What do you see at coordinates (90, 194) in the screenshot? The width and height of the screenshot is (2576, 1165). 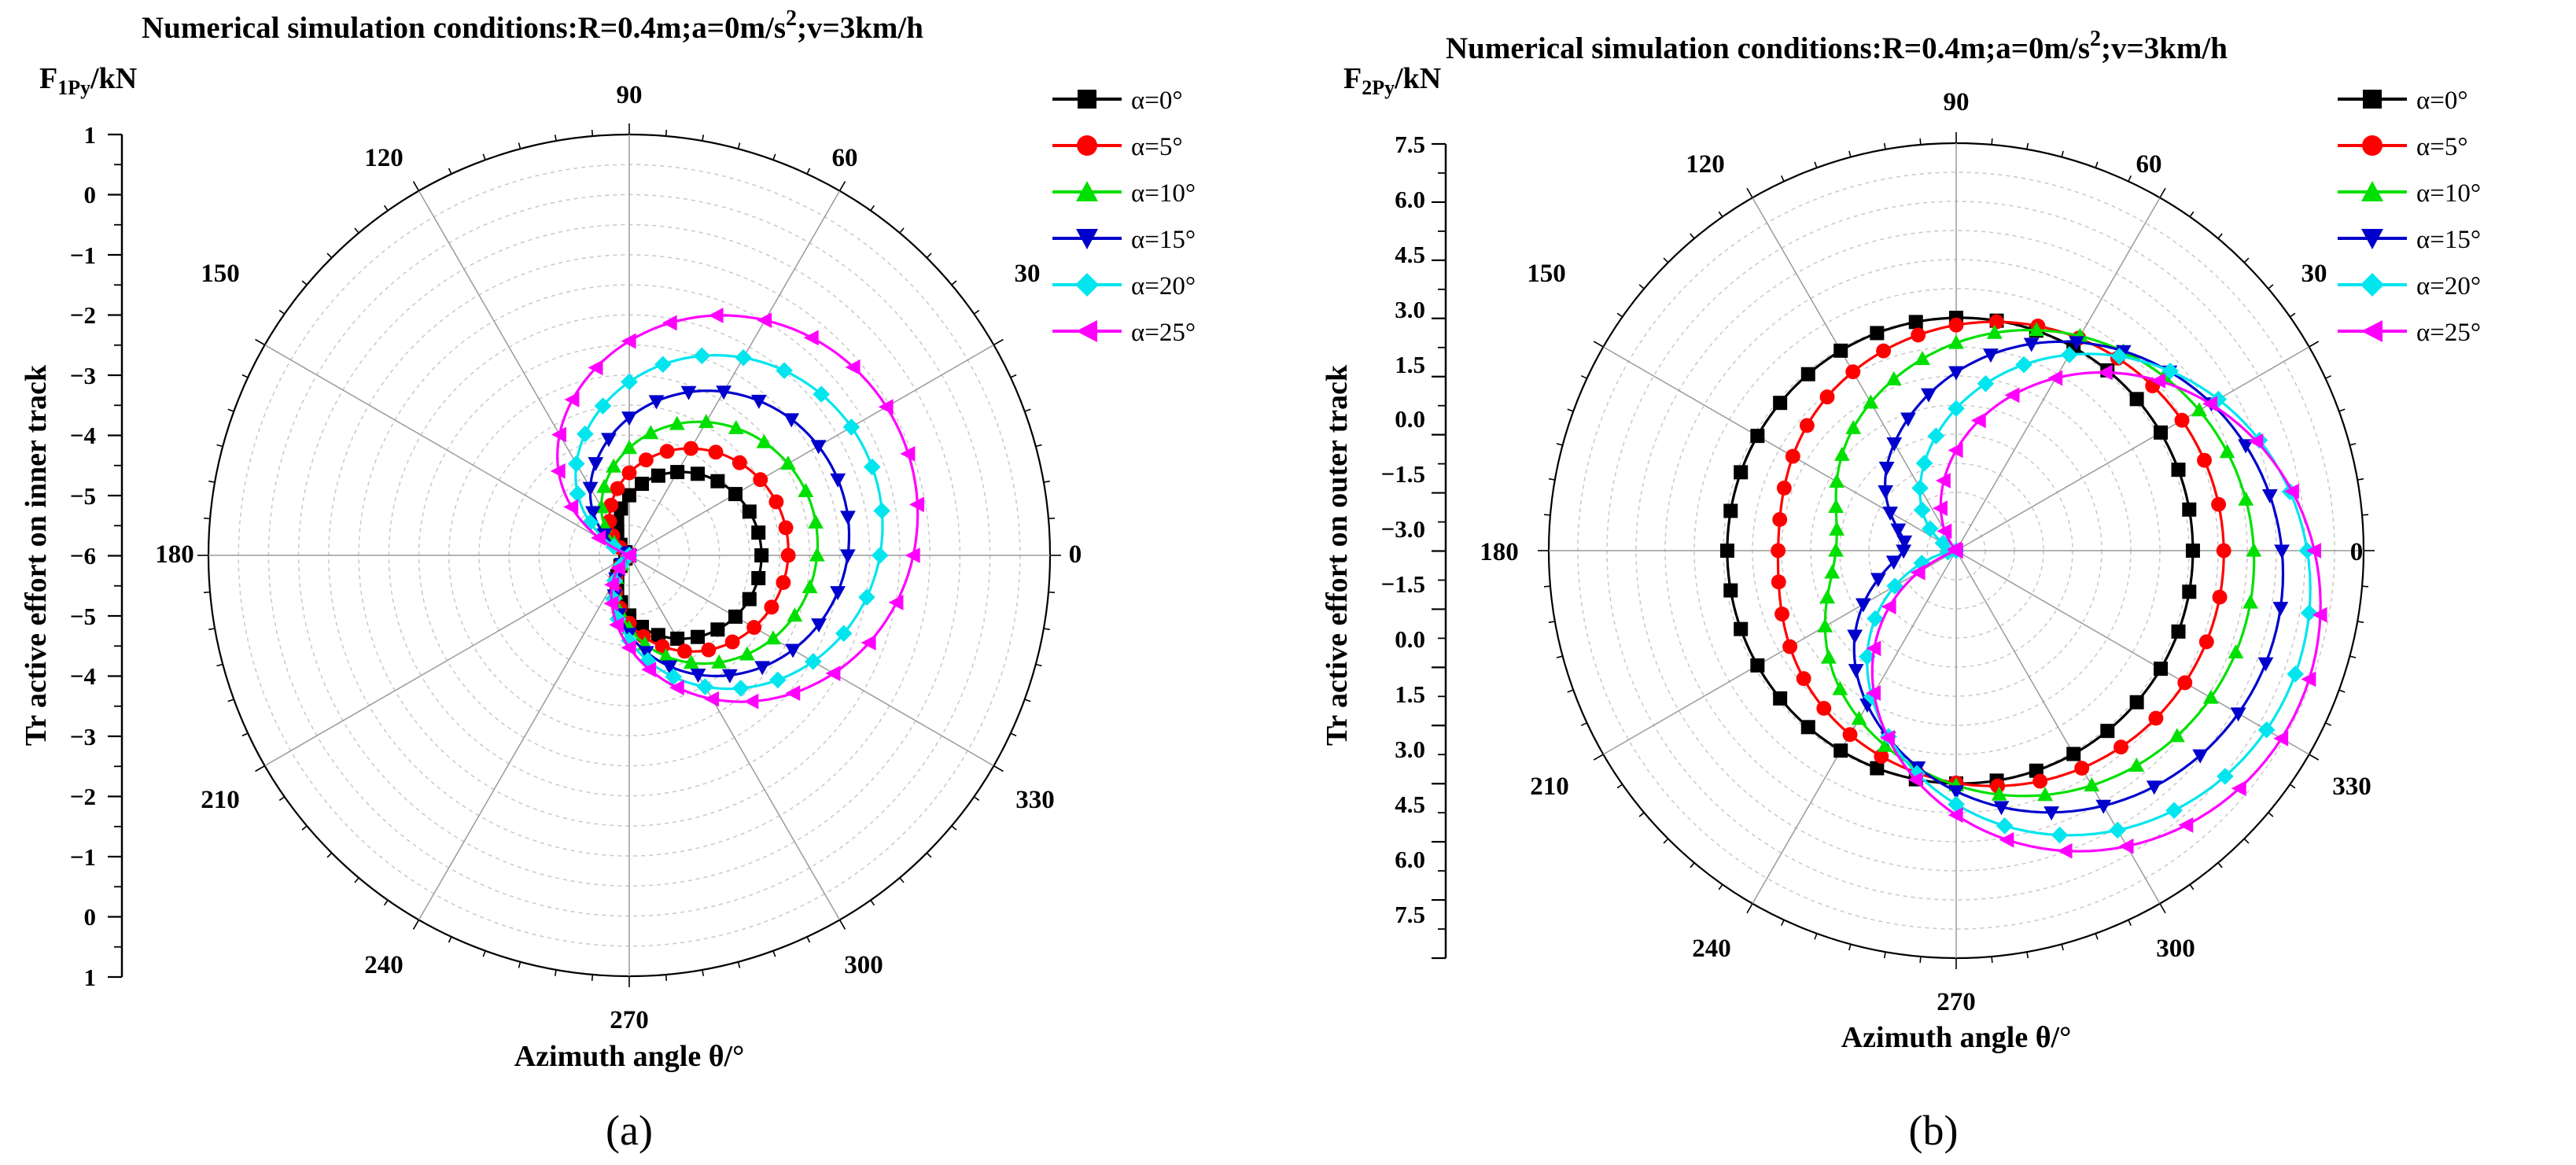 I see `panel-a-tick-label: 0` at bounding box center [90, 194].